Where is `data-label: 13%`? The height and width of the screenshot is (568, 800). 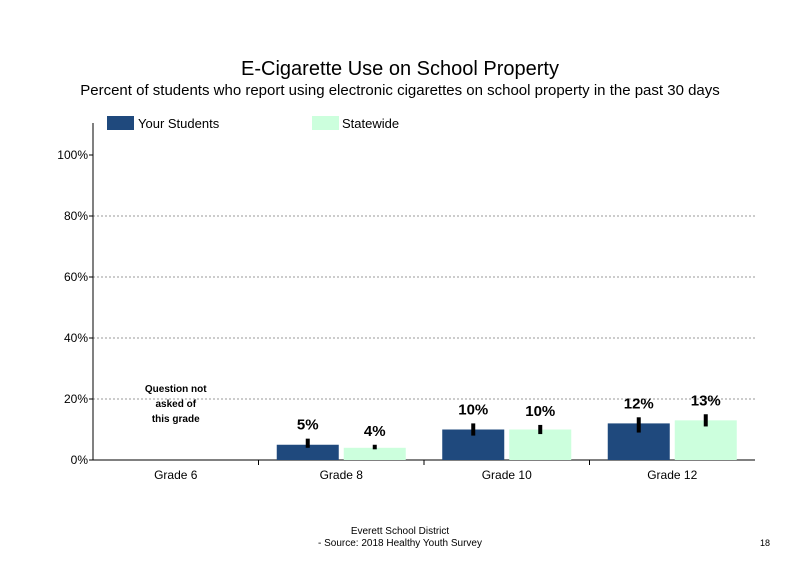 data-label: 13% is located at coordinates (706, 400).